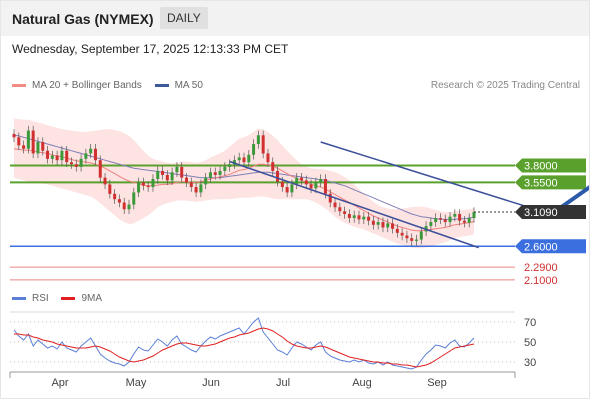 This screenshot has height=400, width=590. What do you see at coordinates (295, 18) in the screenshot?
I see `chart-header: Natural Gas (NYMEX) DAILY` at bounding box center [295, 18].